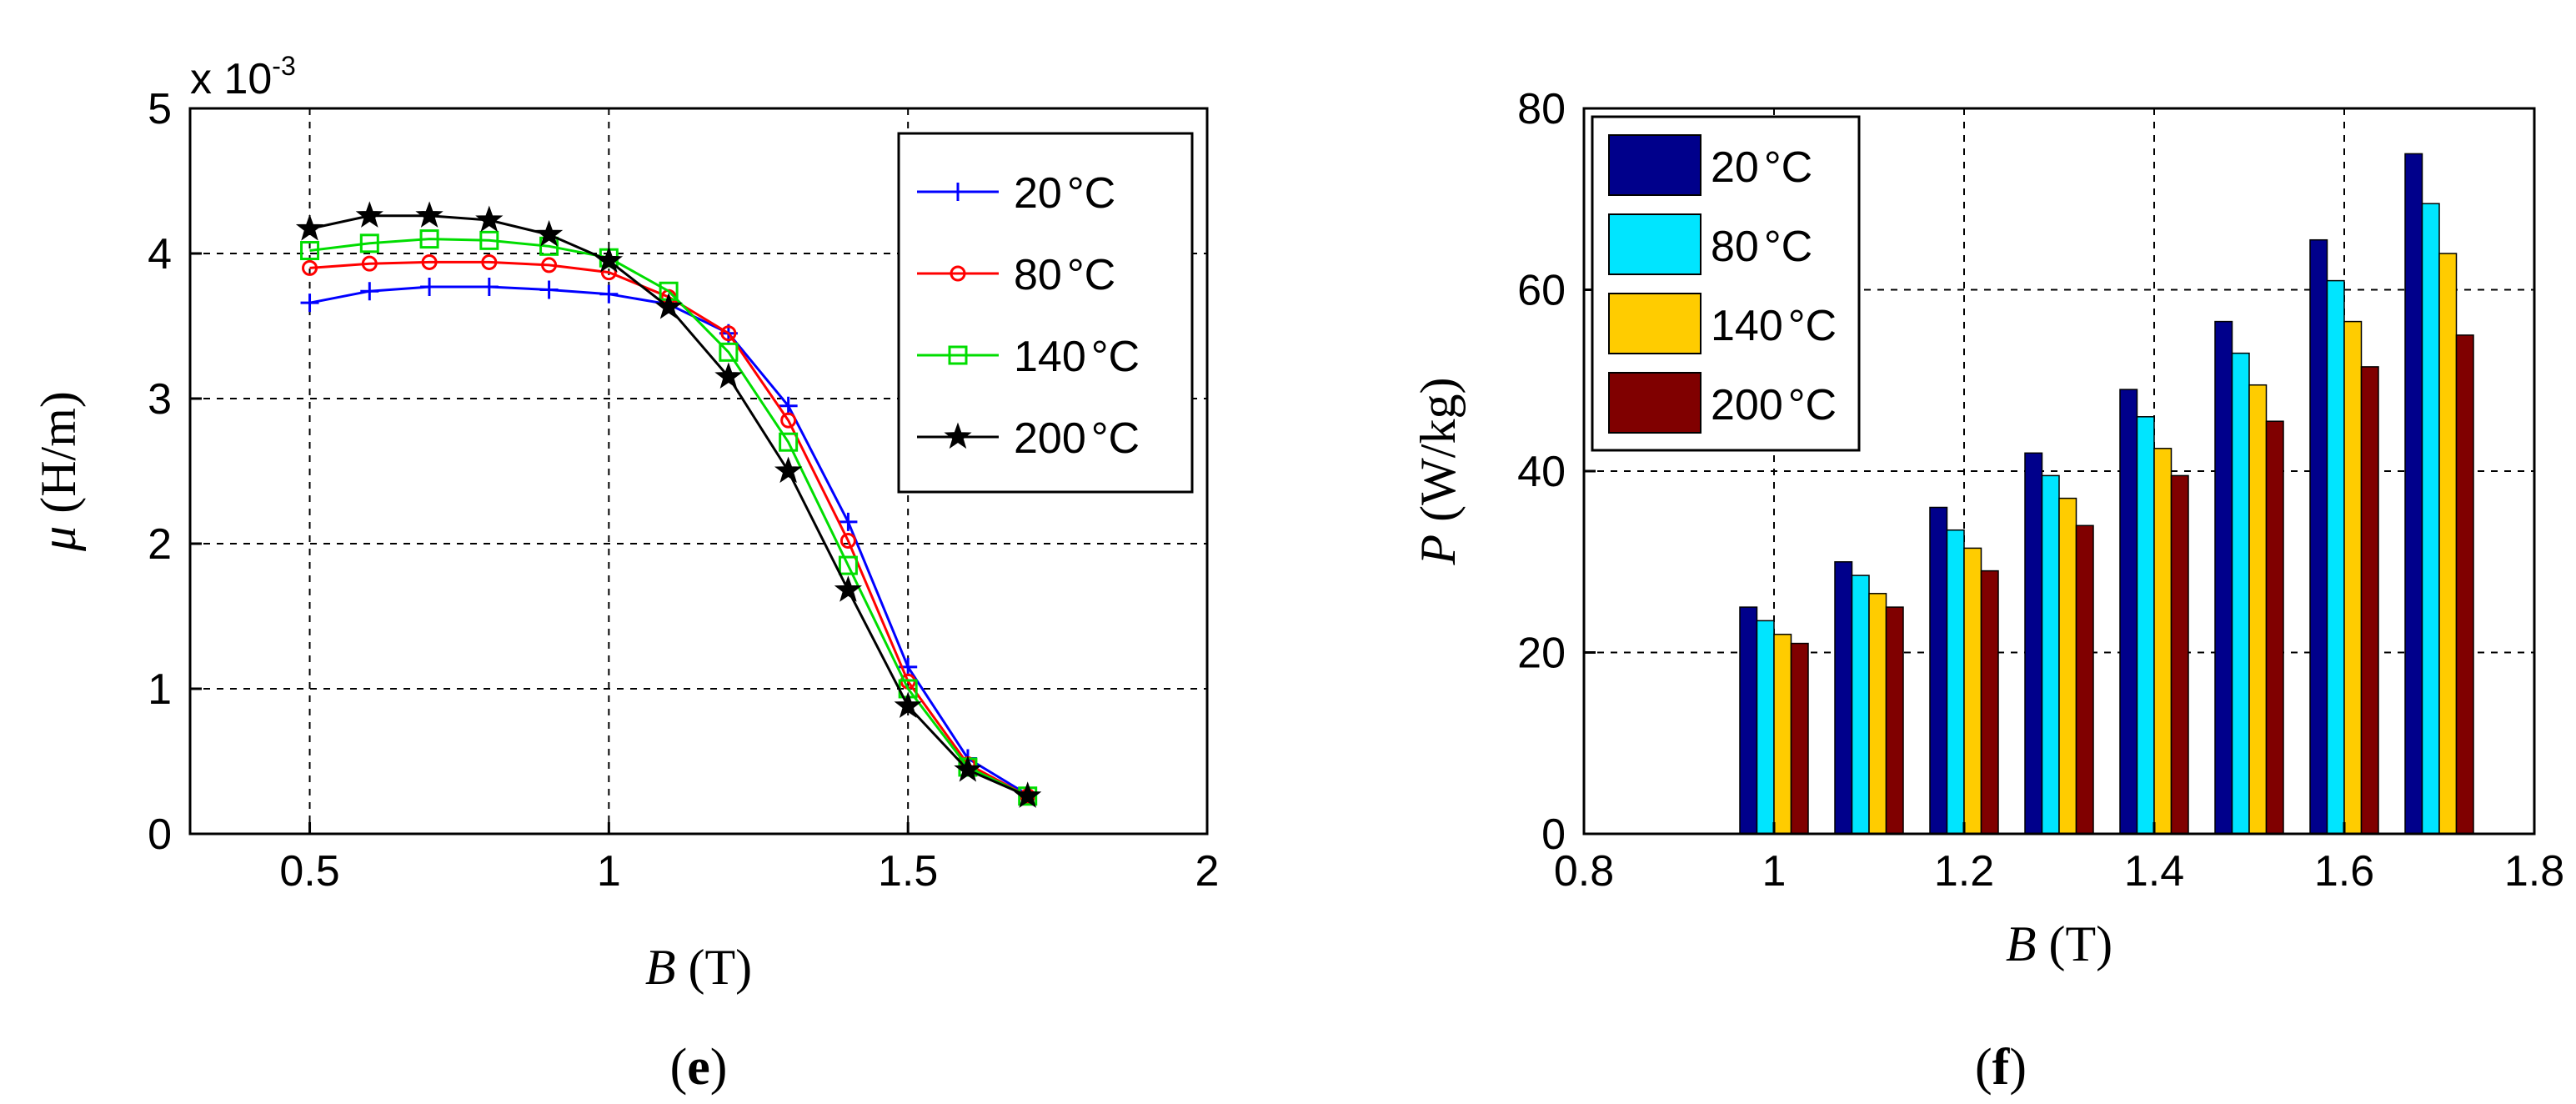 This screenshot has height=1104, width=2576. I want to click on chart-f-legend-label-80: 80 °C, so click(1761, 247).